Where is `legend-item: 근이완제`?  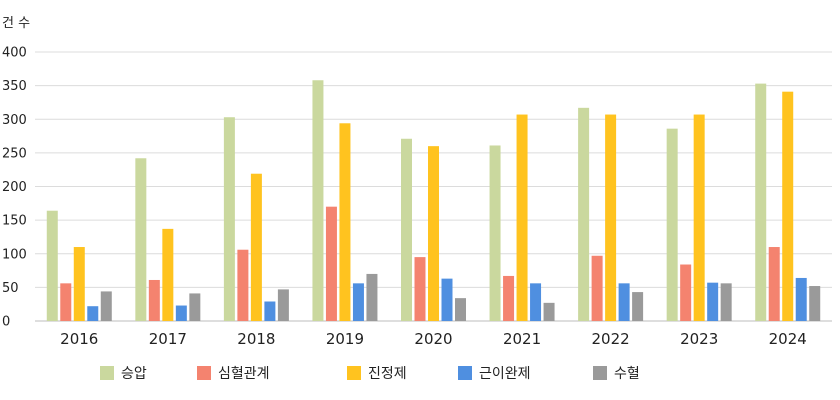 legend-item: 근이완제 is located at coordinates (494, 374).